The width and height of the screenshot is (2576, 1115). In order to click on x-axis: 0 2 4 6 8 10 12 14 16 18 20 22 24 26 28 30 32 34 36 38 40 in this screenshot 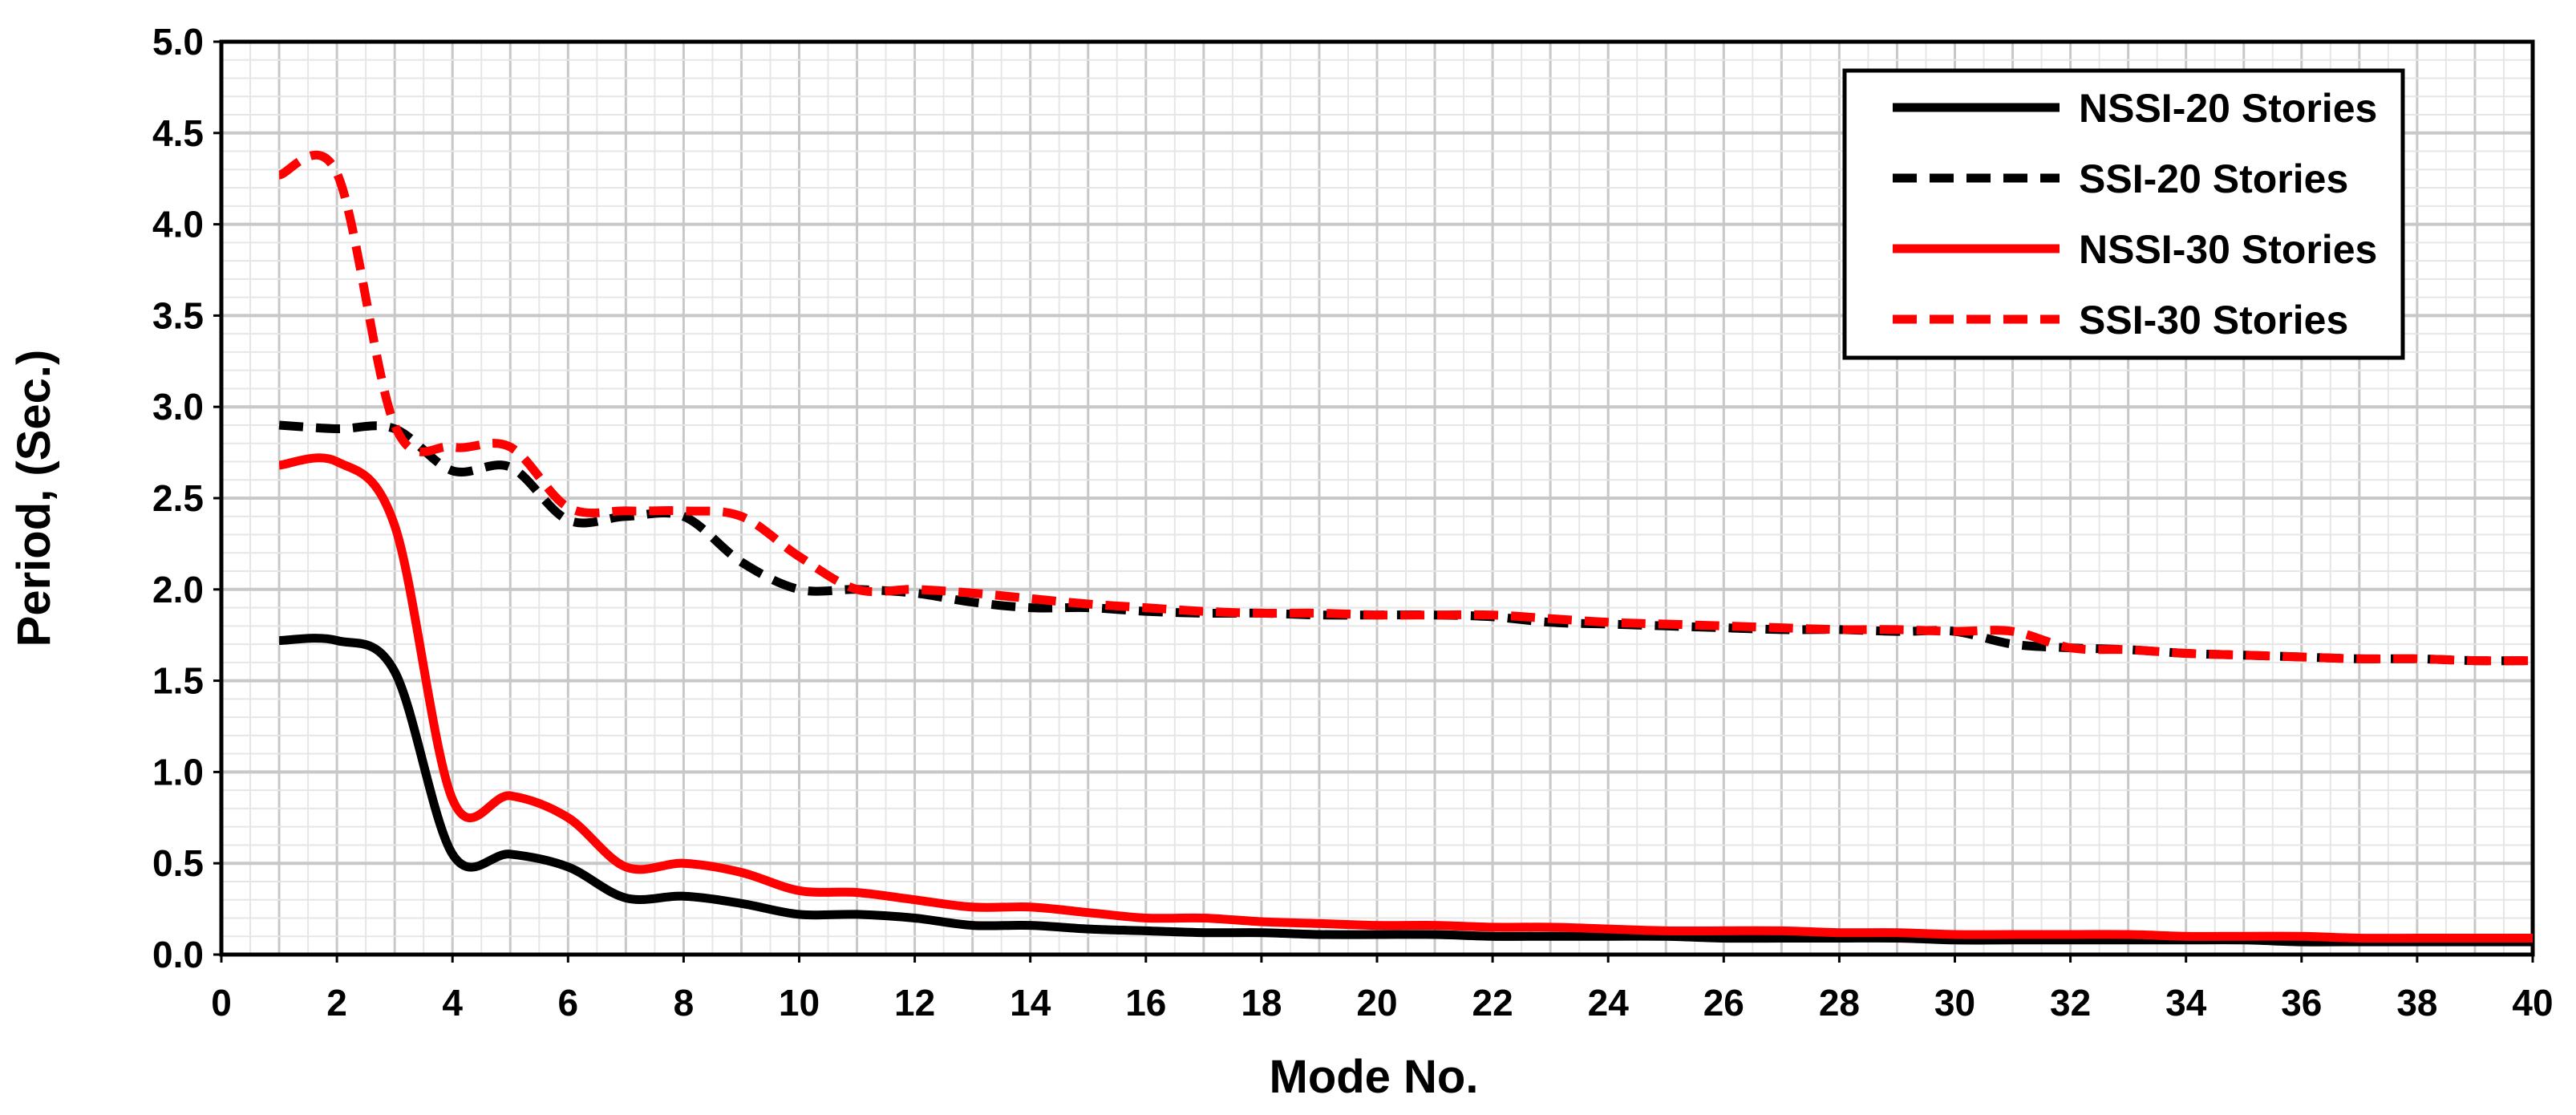, I will do `click(1382, 990)`.